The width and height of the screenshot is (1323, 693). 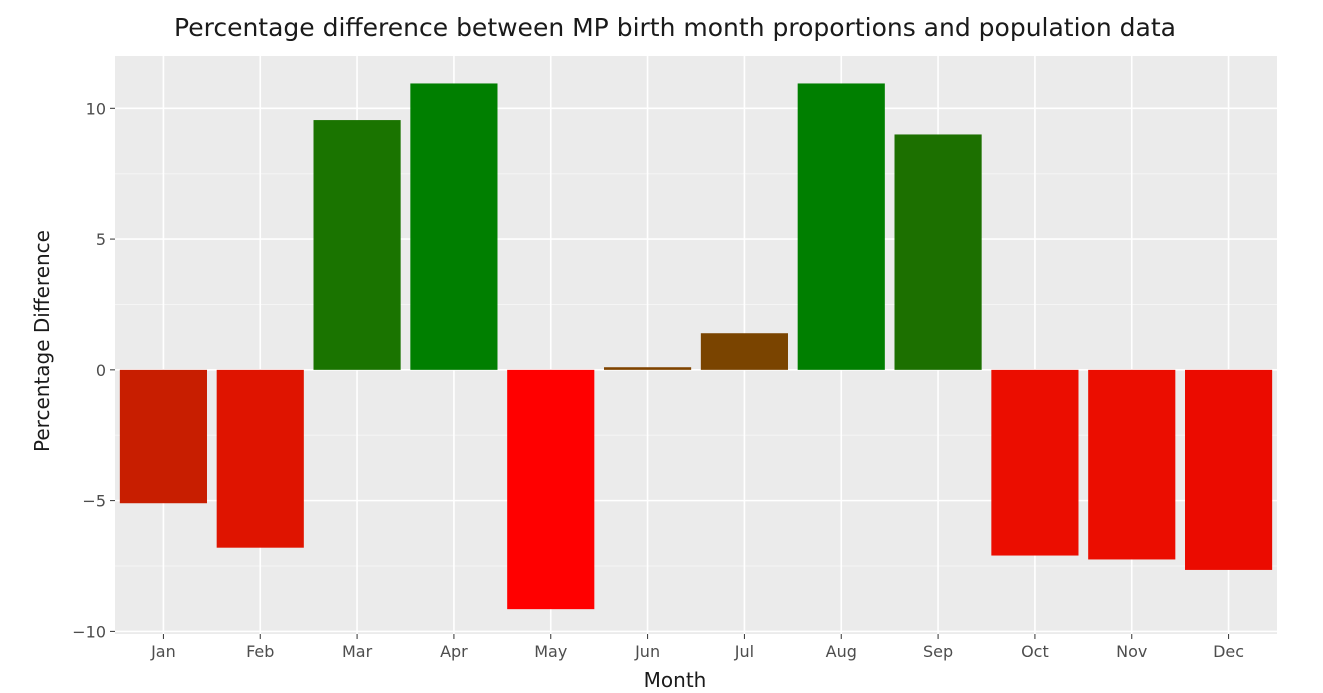 I want to click on x-axis-title: Month, so click(x=675, y=680).